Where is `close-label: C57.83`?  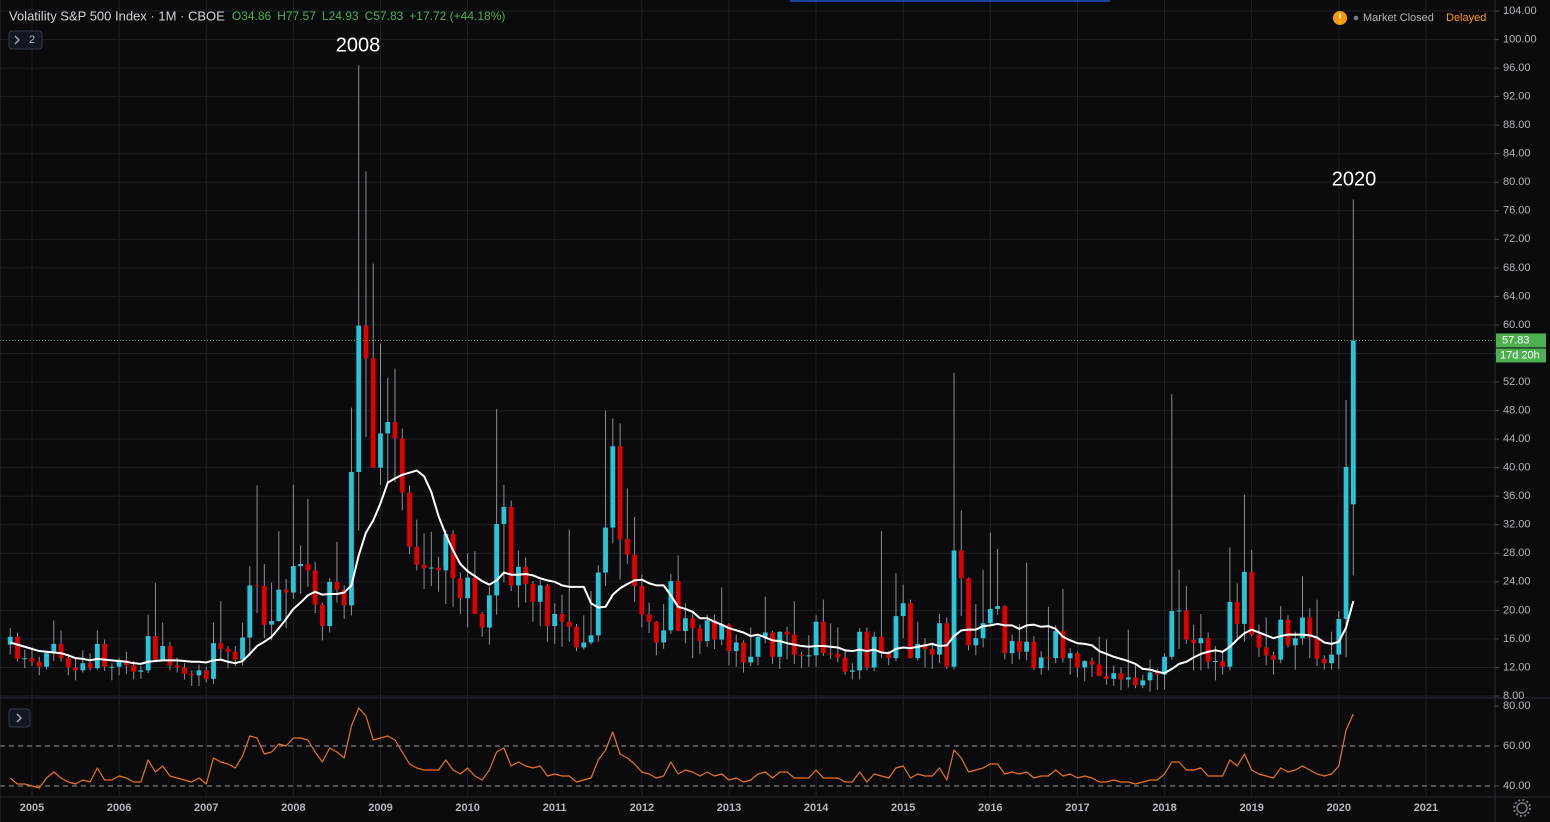
close-label: C57.83 is located at coordinates (384, 16).